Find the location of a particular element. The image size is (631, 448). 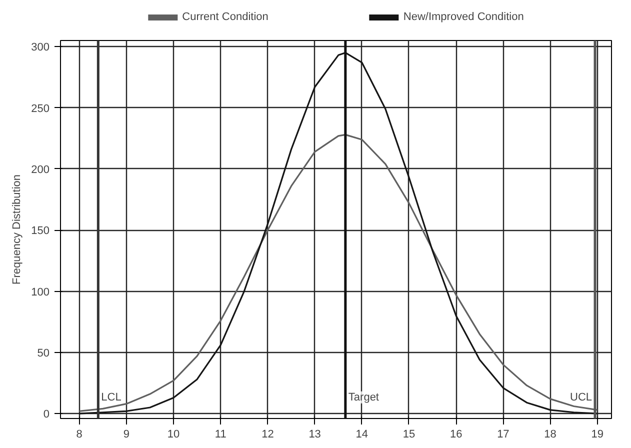

x-tick-label: 10 is located at coordinates (173, 434).